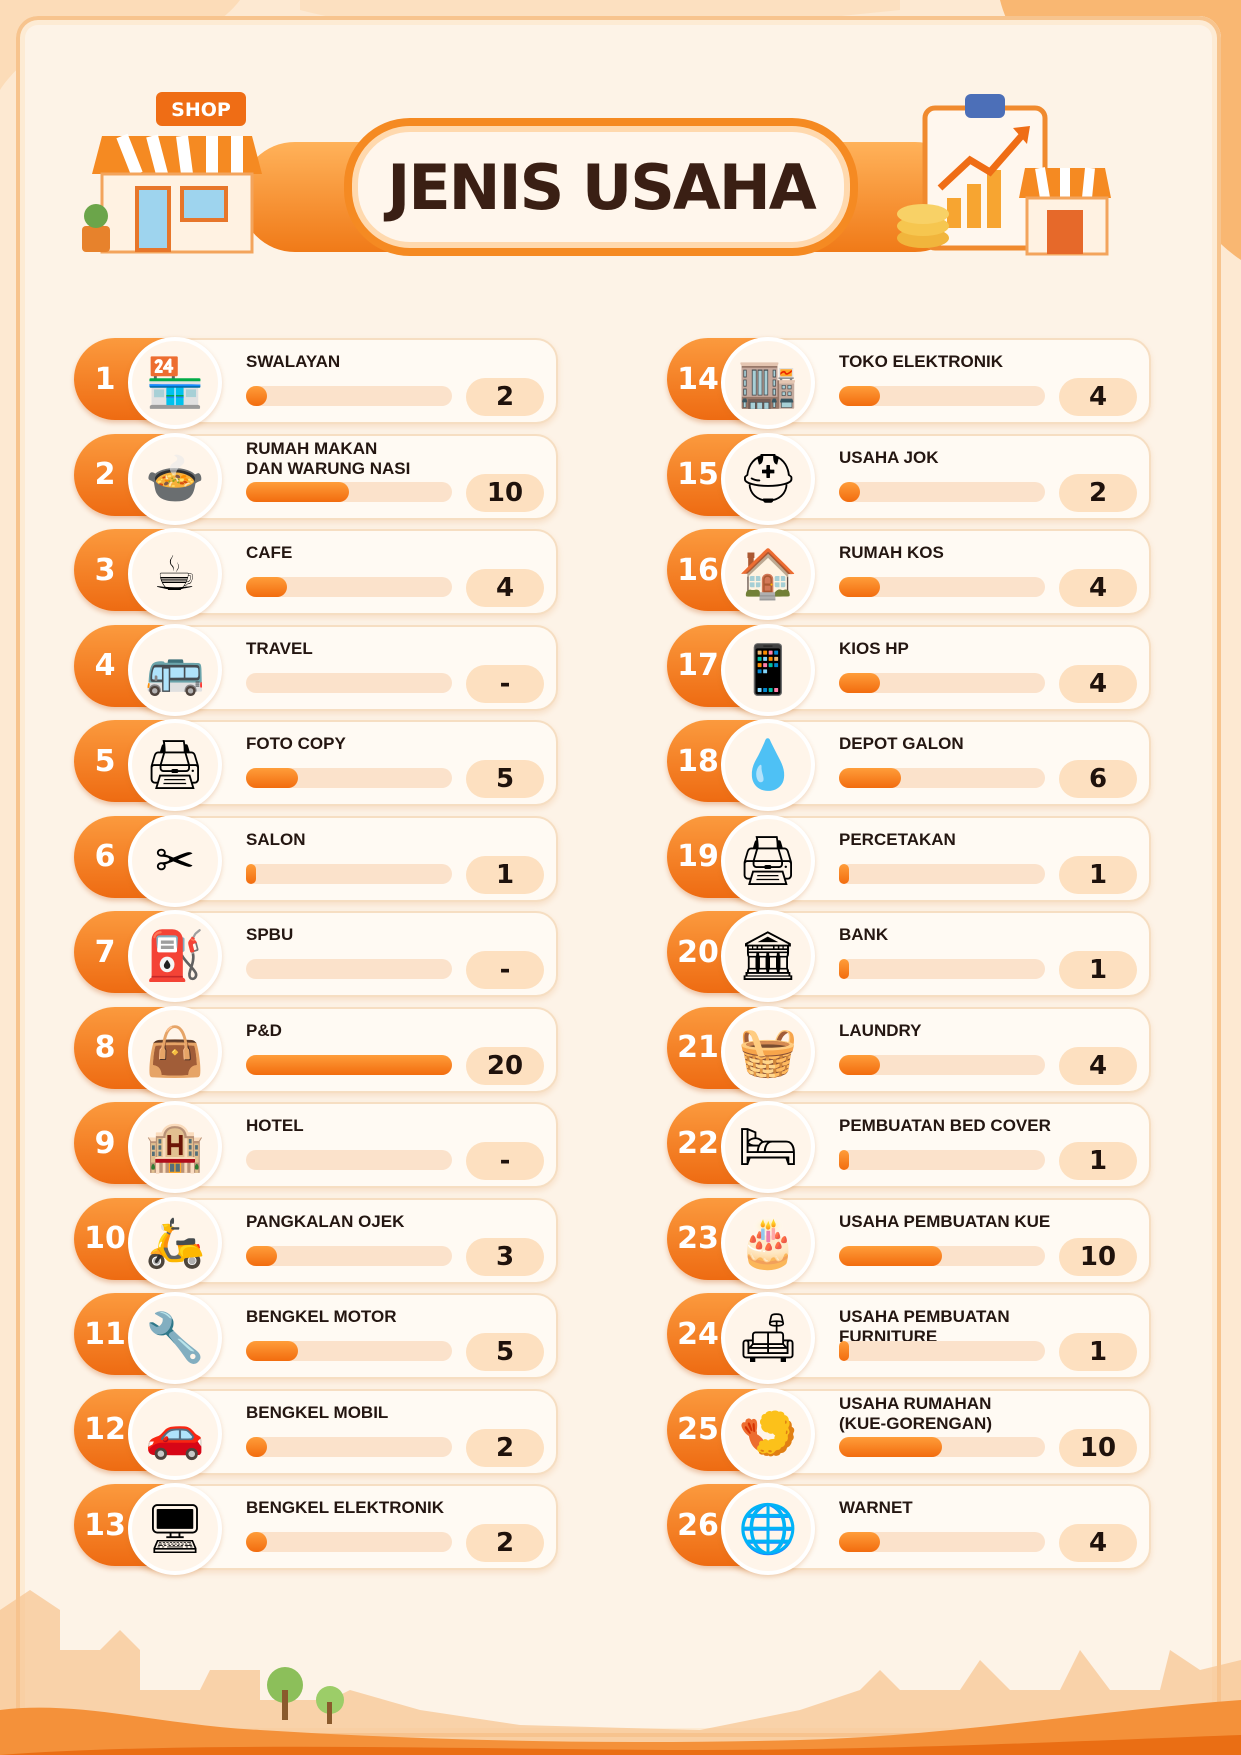  Describe the element at coordinates (505, 970) in the screenshot. I see `count-badge: -` at that location.